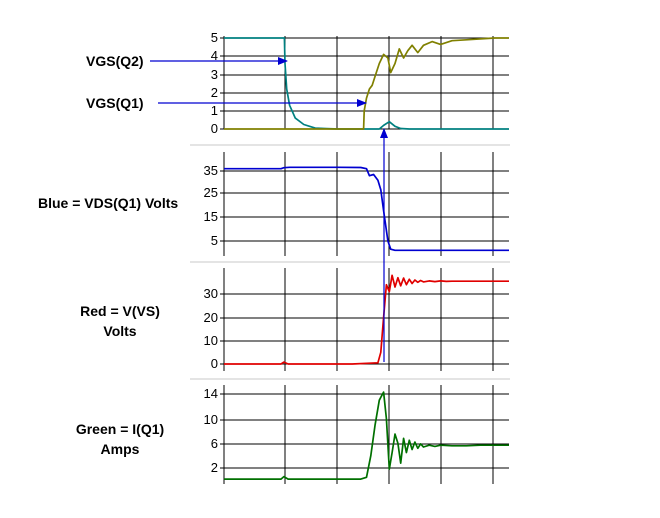 The height and width of the screenshot is (518, 660). Describe the element at coordinates (120, 449) in the screenshot. I see `label-green-iq1-line2: Amps` at that location.